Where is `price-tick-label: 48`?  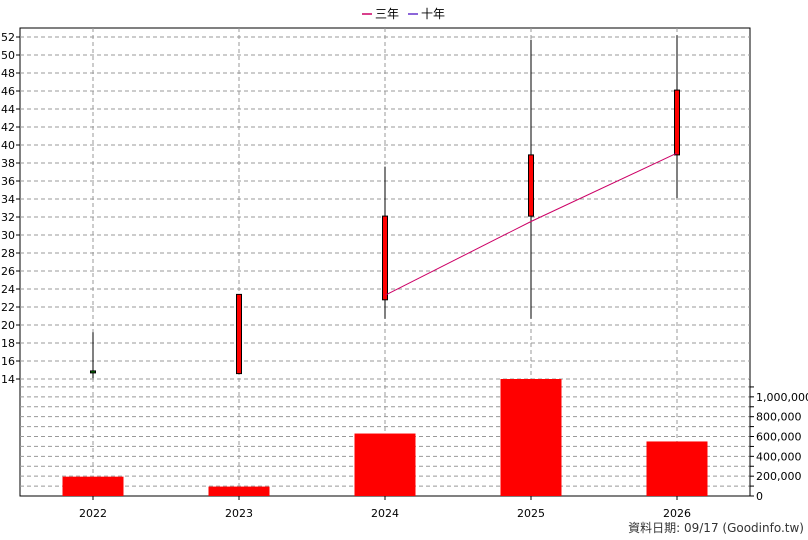 price-tick-label: 48 is located at coordinates (8, 73).